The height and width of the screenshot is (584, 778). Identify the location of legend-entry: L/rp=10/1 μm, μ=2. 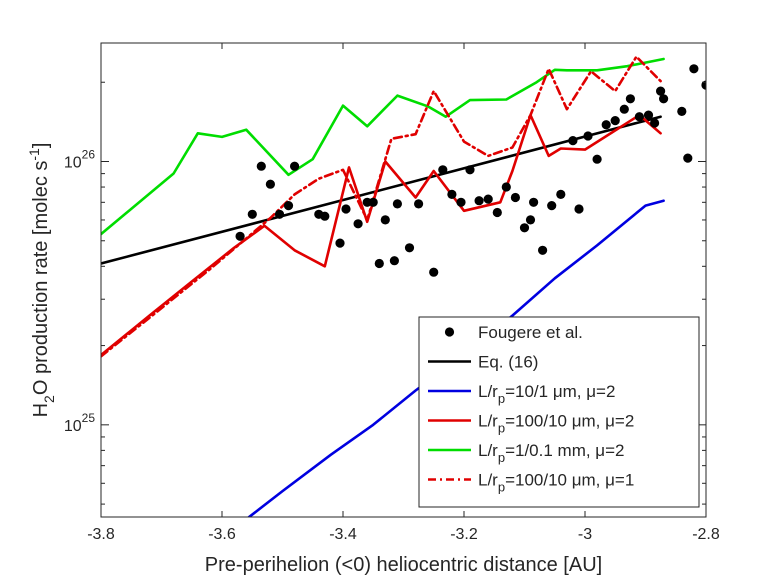
(521, 394).